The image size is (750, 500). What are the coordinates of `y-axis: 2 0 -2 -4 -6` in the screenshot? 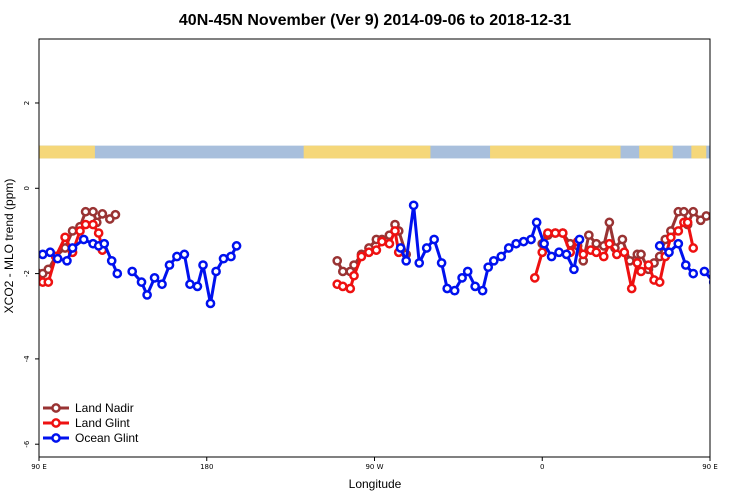 It's located at (31, 274).